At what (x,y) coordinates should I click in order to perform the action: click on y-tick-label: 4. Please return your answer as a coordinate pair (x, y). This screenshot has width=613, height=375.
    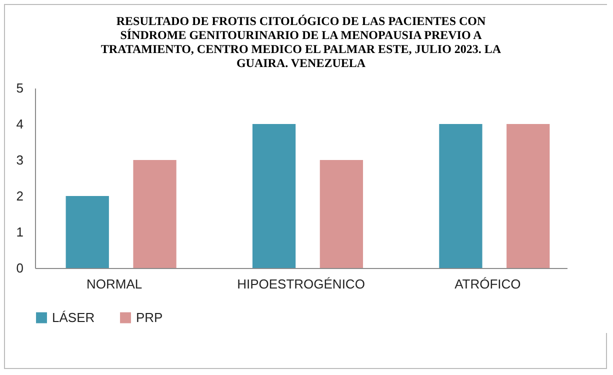
    Looking at the image, I should click on (20, 124).